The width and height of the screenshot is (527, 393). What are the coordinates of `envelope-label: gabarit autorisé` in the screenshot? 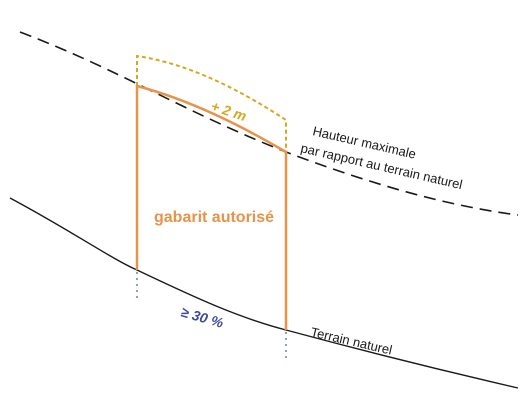 It's located at (214, 217).